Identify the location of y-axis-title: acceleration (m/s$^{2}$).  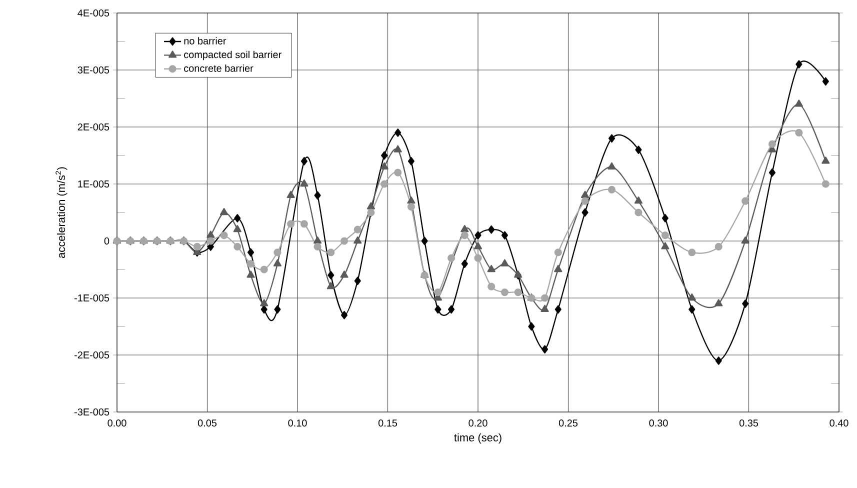
(62, 212).